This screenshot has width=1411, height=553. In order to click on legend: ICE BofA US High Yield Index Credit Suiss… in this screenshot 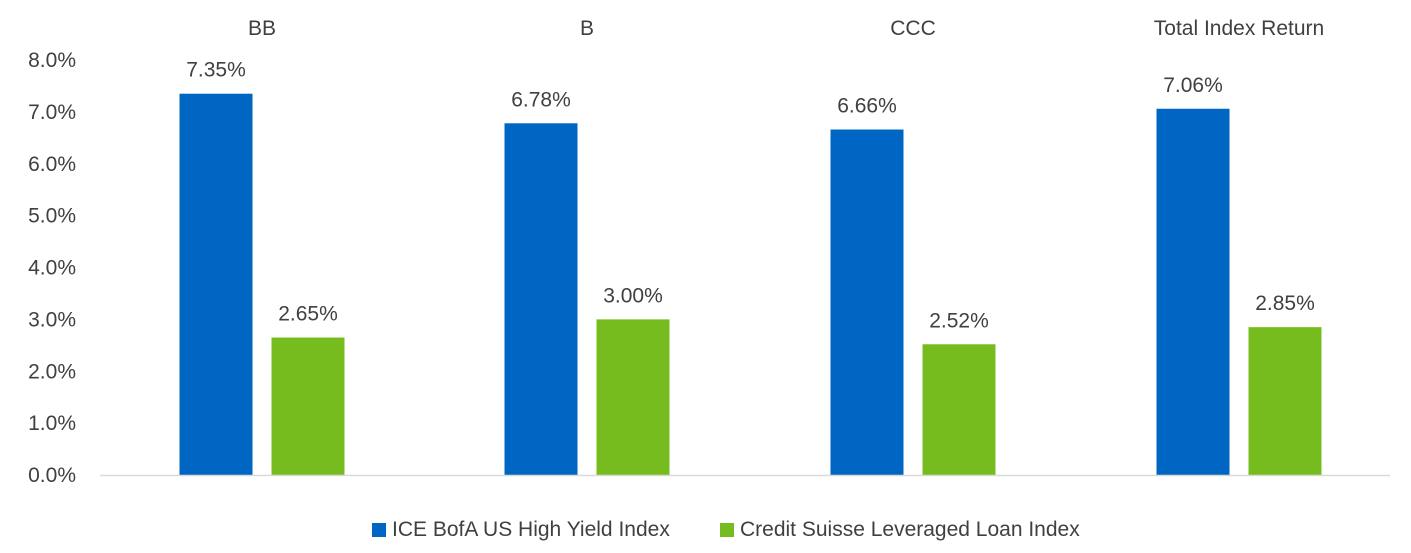, I will do `click(726, 529)`.